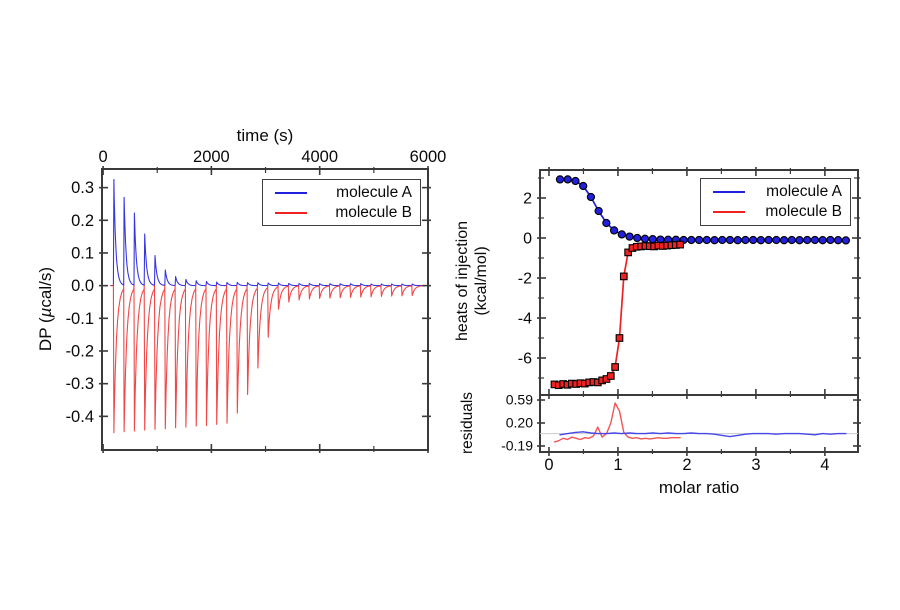 The height and width of the screenshot is (610, 900). I want to click on dp-axis-label-mu: µ, so click(45, 312).